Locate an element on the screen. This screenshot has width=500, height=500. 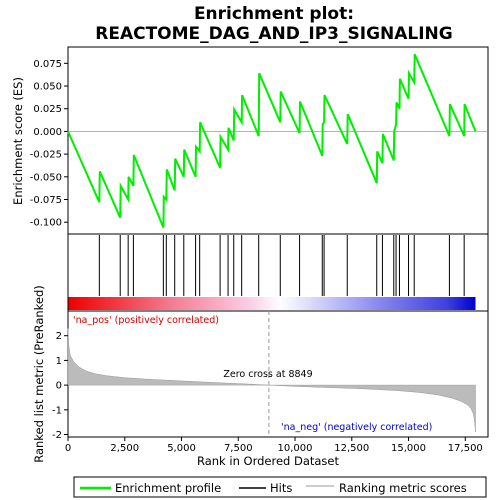
legend-hits-label: Hits is located at coordinates (281, 488).